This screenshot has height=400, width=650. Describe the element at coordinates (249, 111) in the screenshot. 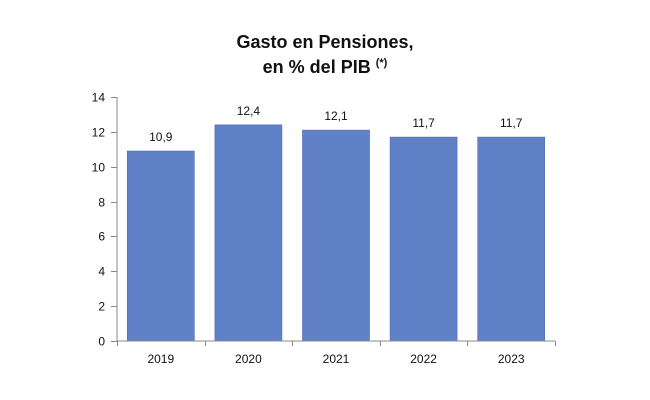

I see `data-label-2020: 12,4` at that location.